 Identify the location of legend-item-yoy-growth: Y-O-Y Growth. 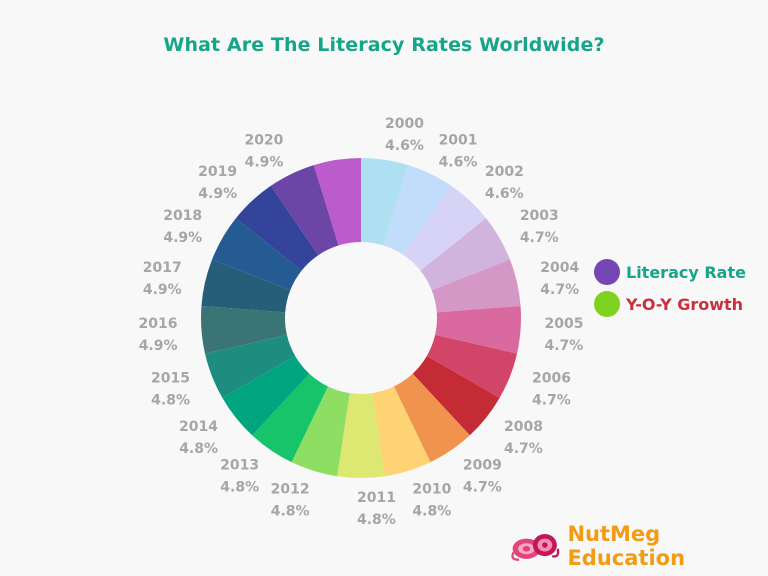
(668, 304).